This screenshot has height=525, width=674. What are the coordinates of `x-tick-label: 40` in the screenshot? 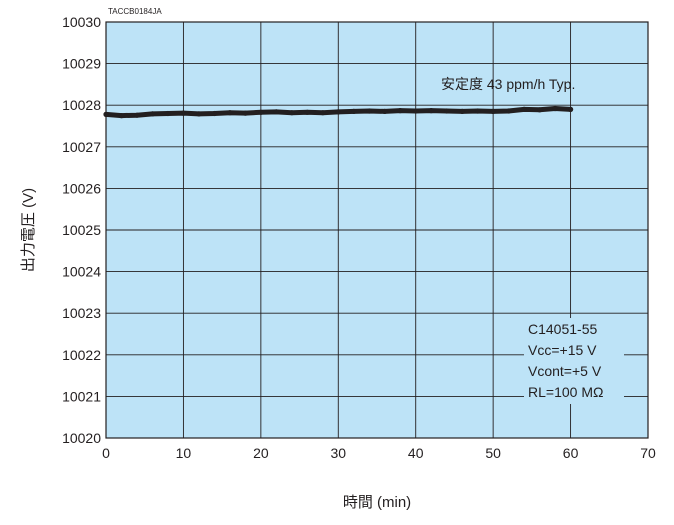 It's located at (416, 453).